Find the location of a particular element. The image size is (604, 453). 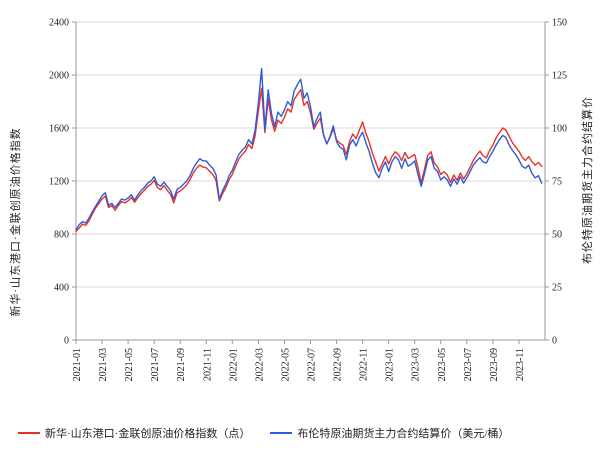

y-right-tick-label: 150 is located at coordinates (559, 23).